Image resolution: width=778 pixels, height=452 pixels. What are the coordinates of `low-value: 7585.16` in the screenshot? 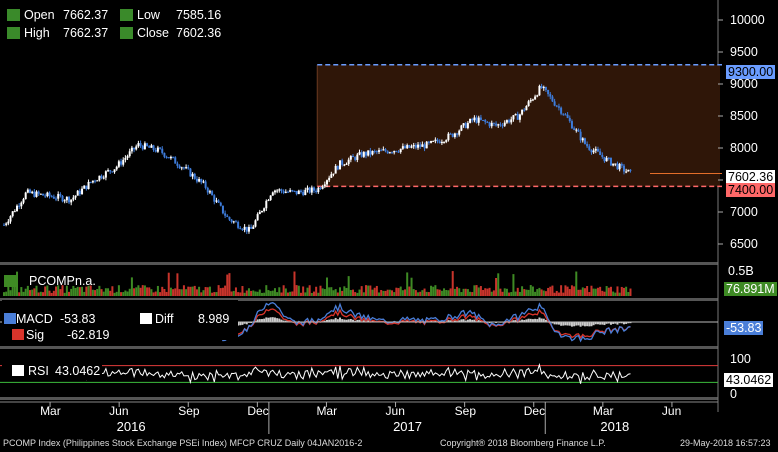 It's located at (199, 15).